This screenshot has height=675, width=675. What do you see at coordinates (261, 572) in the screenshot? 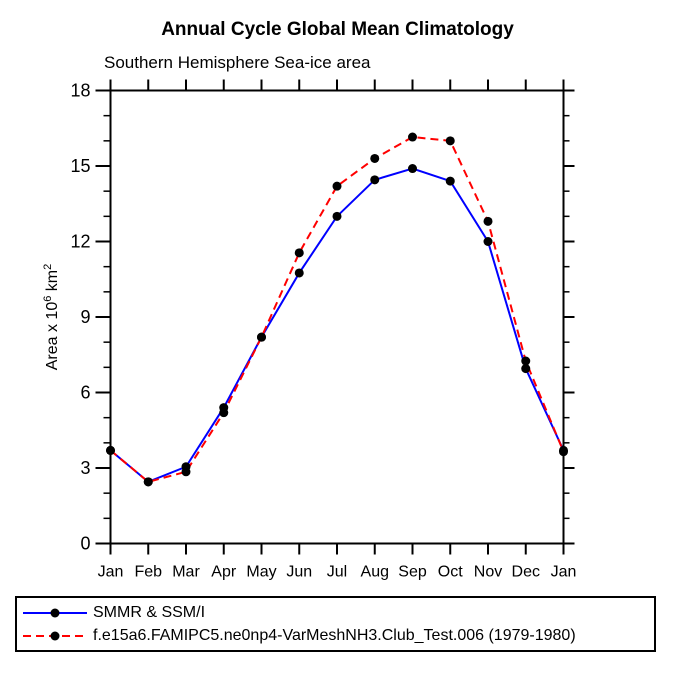
I see `x-tick-label: May` at bounding box center [261, 572].